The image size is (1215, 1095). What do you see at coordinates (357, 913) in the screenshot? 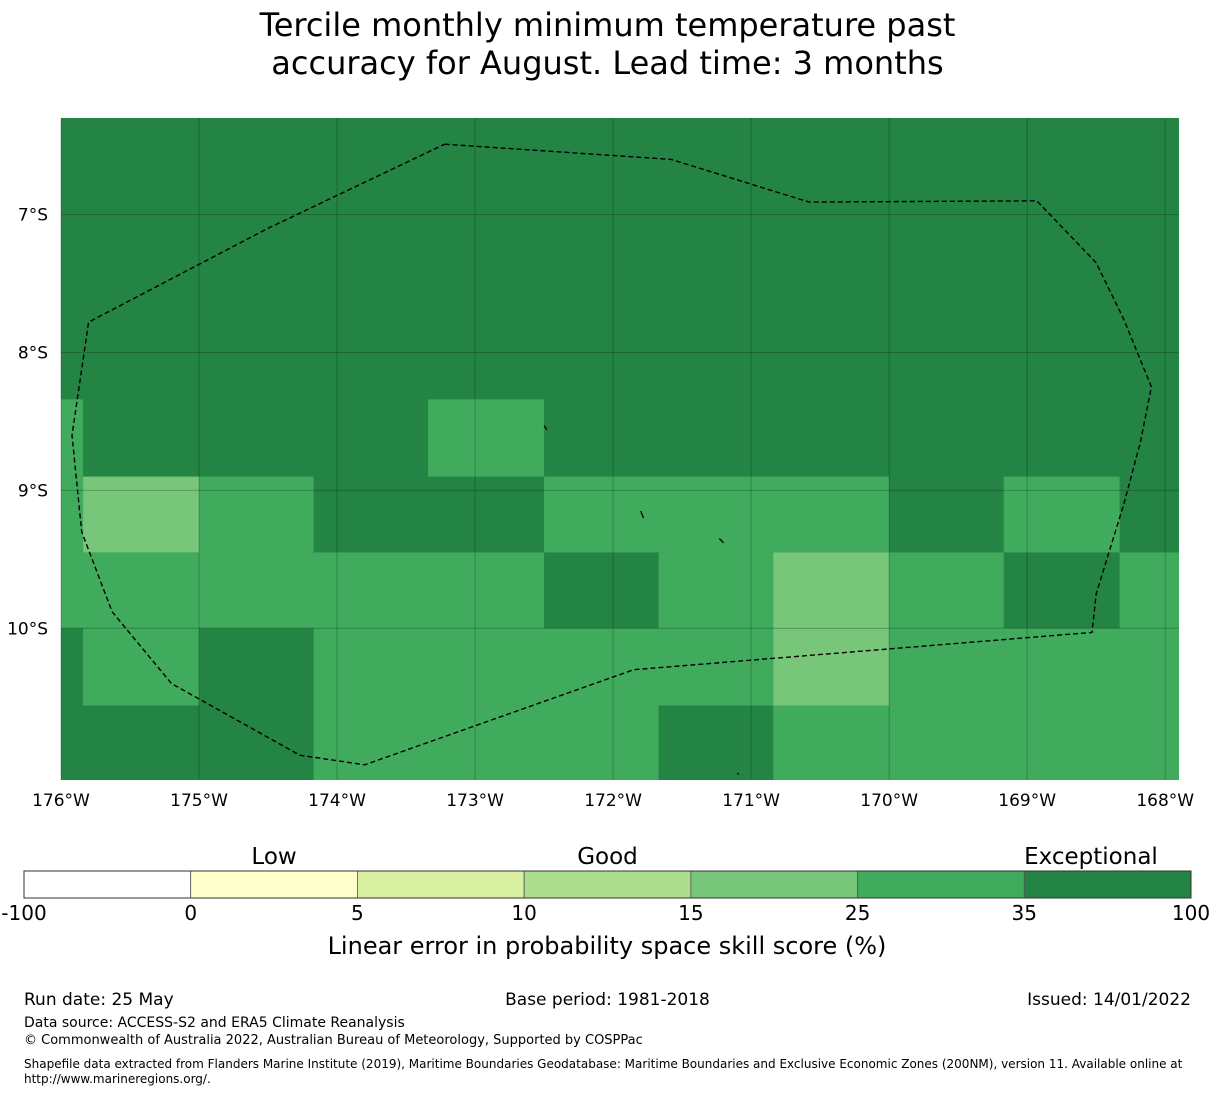
I see `colorbar-tick-label-2: 5` at bounding box center [357, 913].